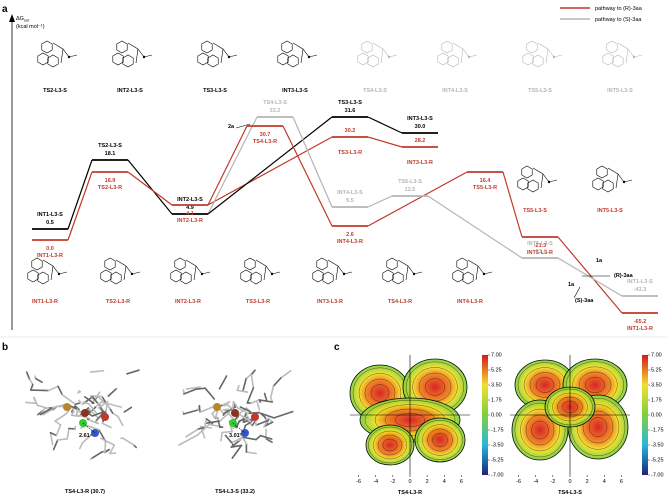  Describe the element at coordinates (657, 446) in the screenshot. I see `colorbar-label: -3.50` at that location.